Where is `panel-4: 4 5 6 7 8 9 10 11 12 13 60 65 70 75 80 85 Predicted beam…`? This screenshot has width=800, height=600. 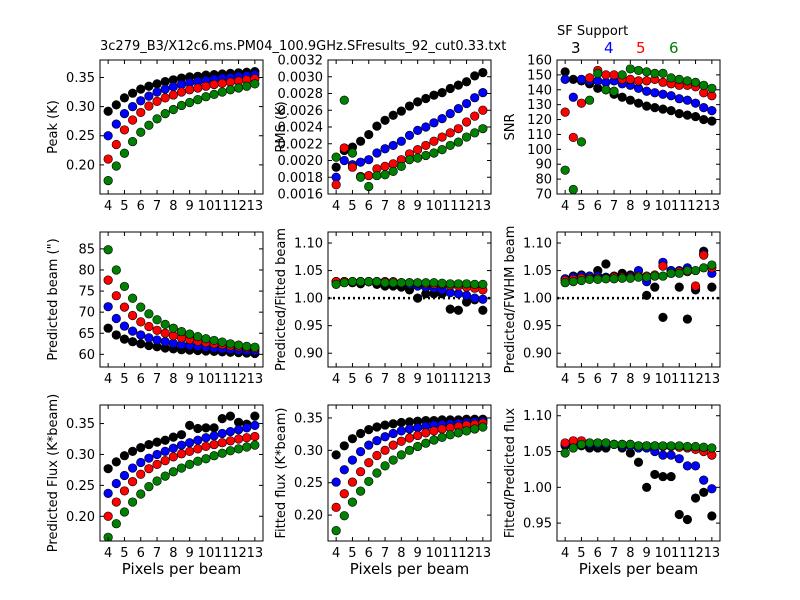 panel-4: 4 5 6 7 8 9 10 11 12 13 60 65 70 75 80 85 Predicted beam… is located at coordinates (155, 309).